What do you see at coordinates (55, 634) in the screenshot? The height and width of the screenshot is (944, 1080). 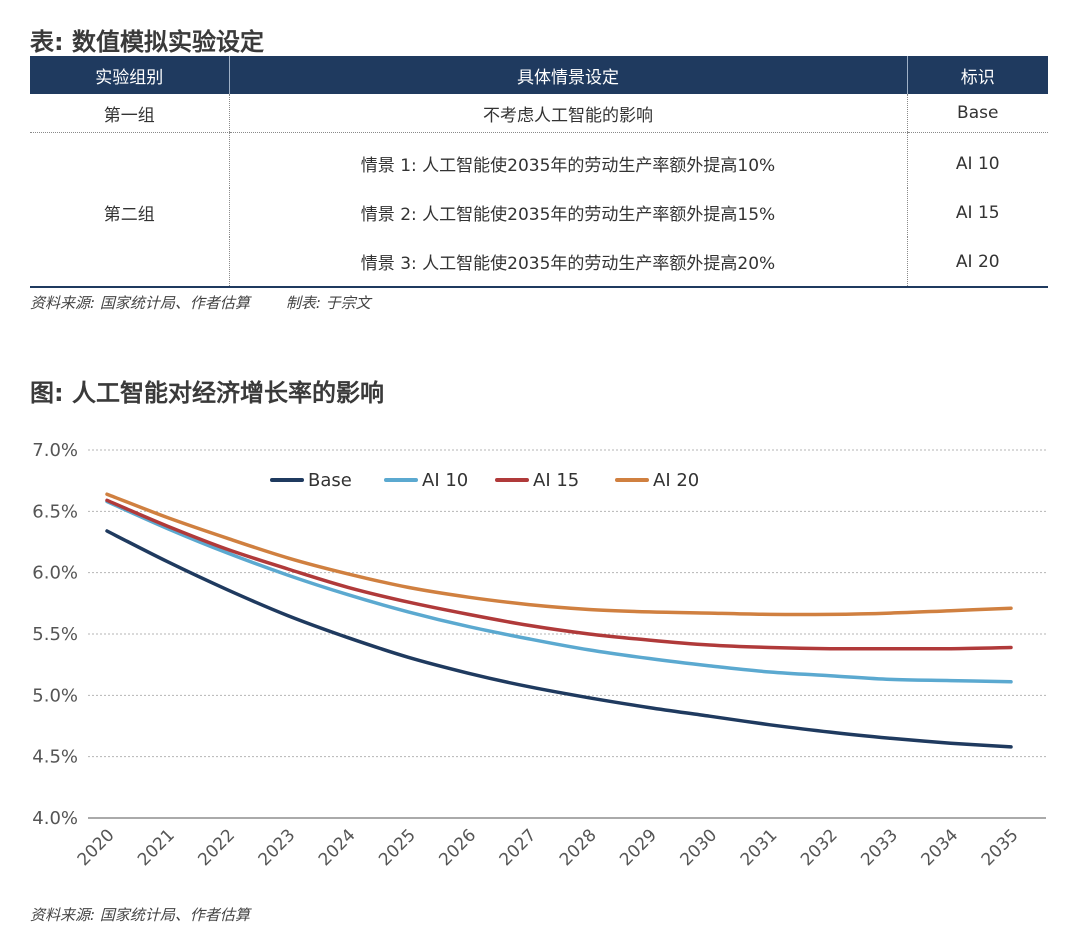 I see `y-tick-label: 5.5%` at bounding box center [55, 634].